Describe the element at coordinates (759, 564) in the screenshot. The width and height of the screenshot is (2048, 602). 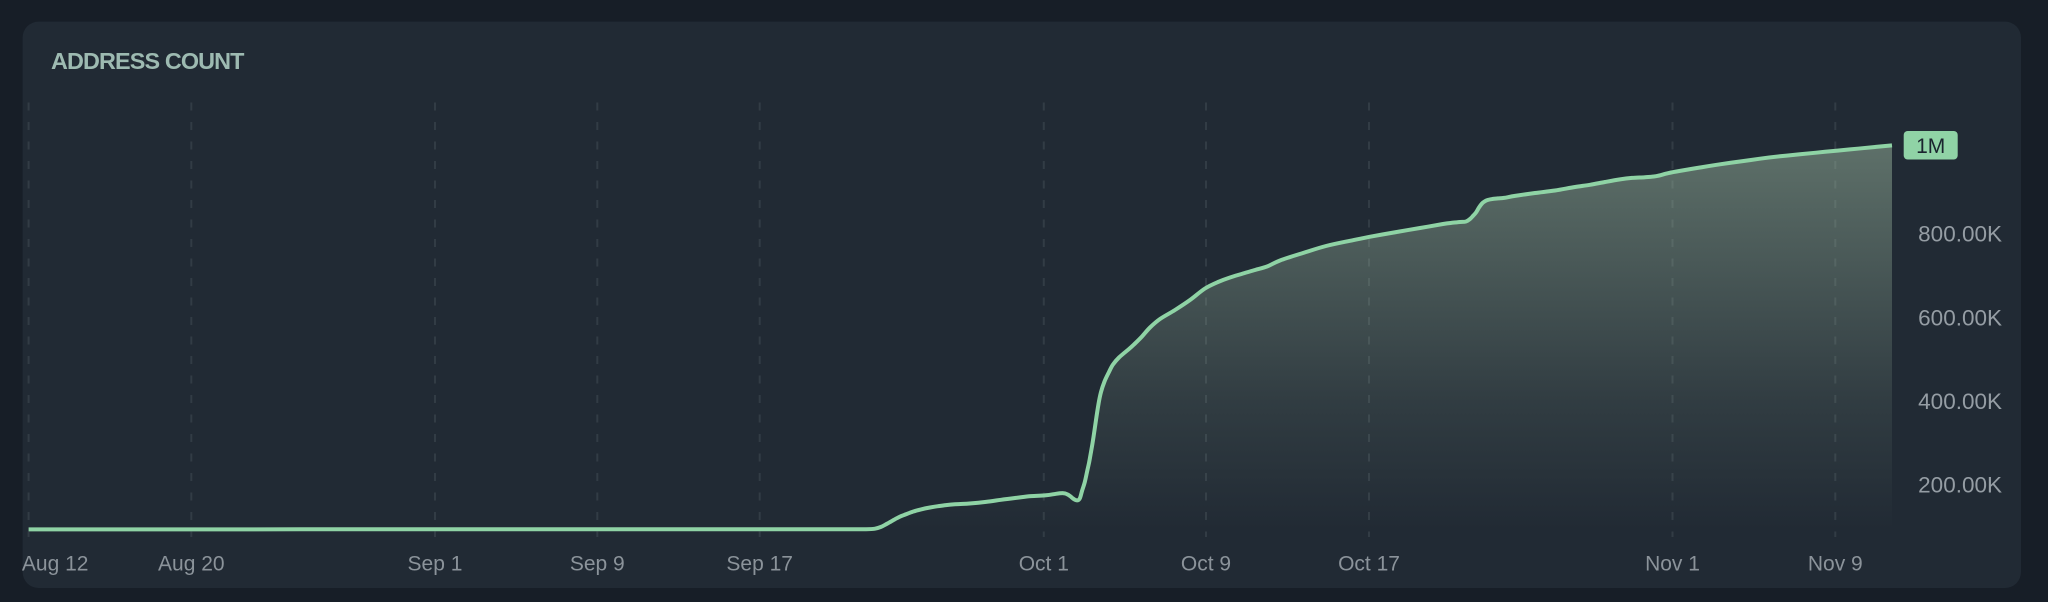
I see `svg-text: Sep 17` at that location.